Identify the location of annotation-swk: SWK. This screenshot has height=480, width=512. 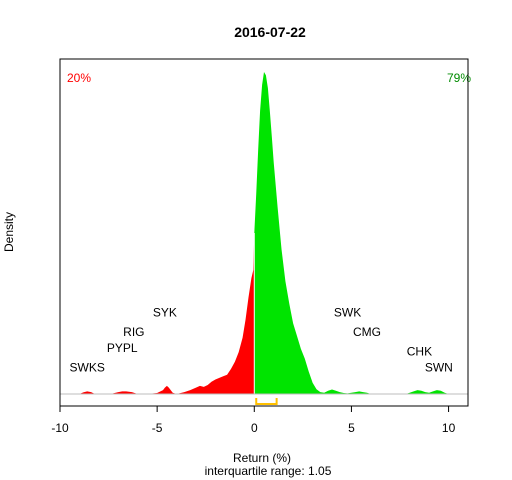
(347, 313).